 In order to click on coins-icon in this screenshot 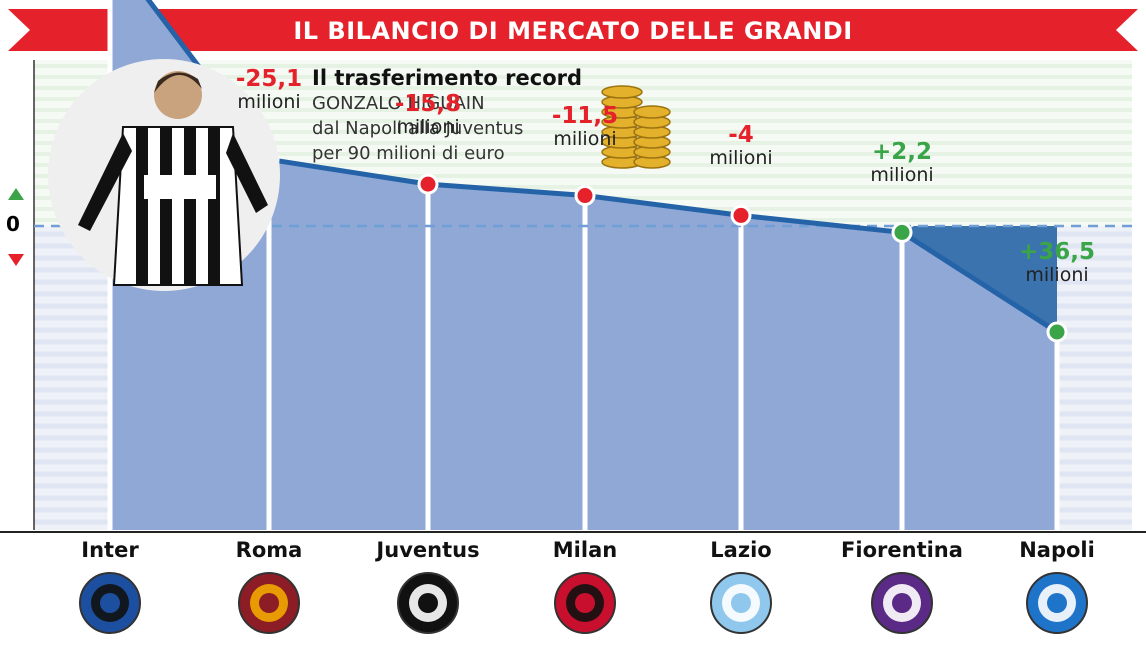, I will do `click(636, 129)`.